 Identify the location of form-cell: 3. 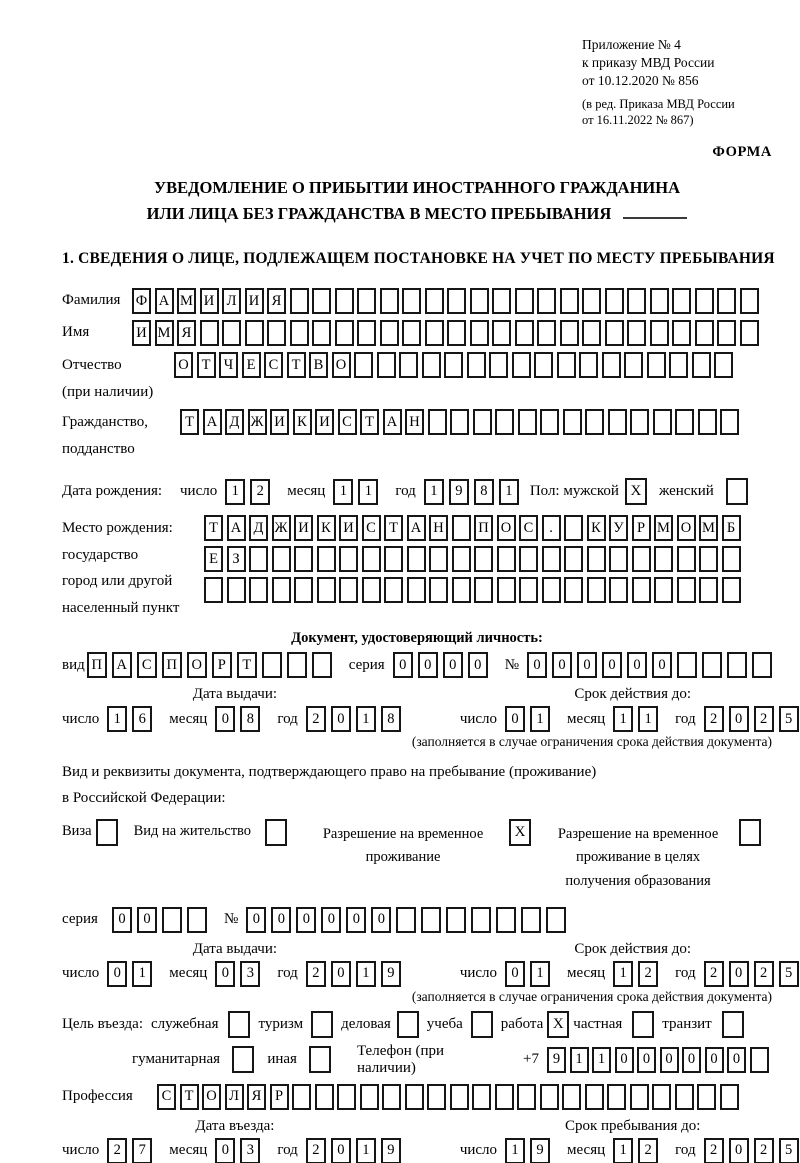
(250, 1150).